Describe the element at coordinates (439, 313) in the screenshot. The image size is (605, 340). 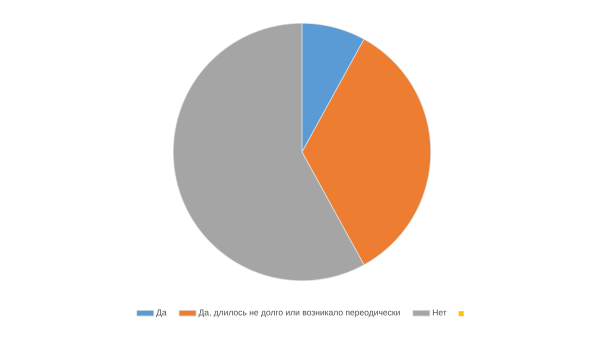
I see `legend-label: Нет` at that location.